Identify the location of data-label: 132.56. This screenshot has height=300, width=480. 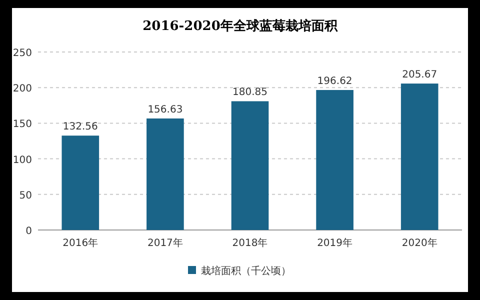
(80, 127).